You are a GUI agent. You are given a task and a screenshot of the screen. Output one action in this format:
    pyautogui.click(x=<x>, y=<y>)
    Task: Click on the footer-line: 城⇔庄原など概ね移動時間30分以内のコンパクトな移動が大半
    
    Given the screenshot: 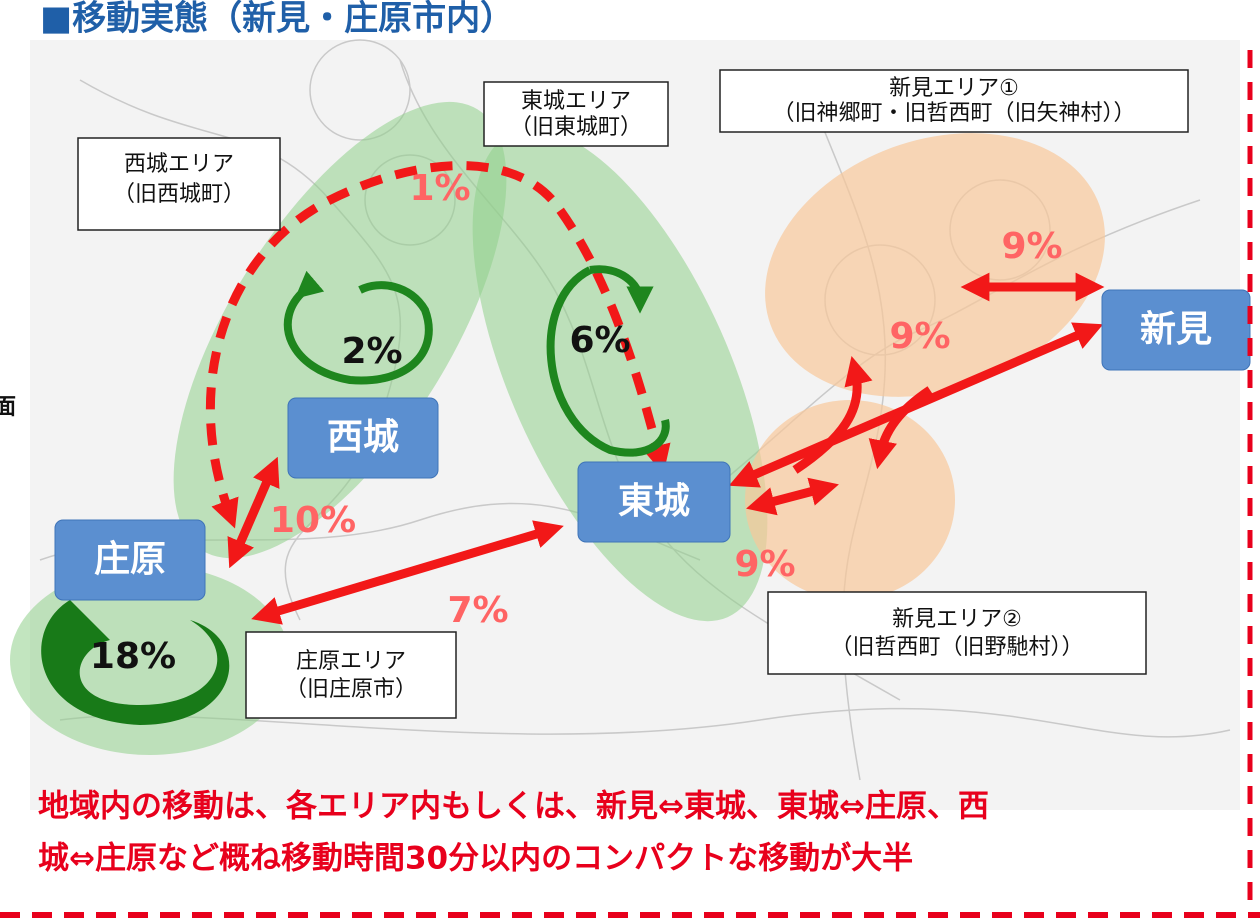 What is the action you would take?
    pyautogui.click(x=475, y=859)
    